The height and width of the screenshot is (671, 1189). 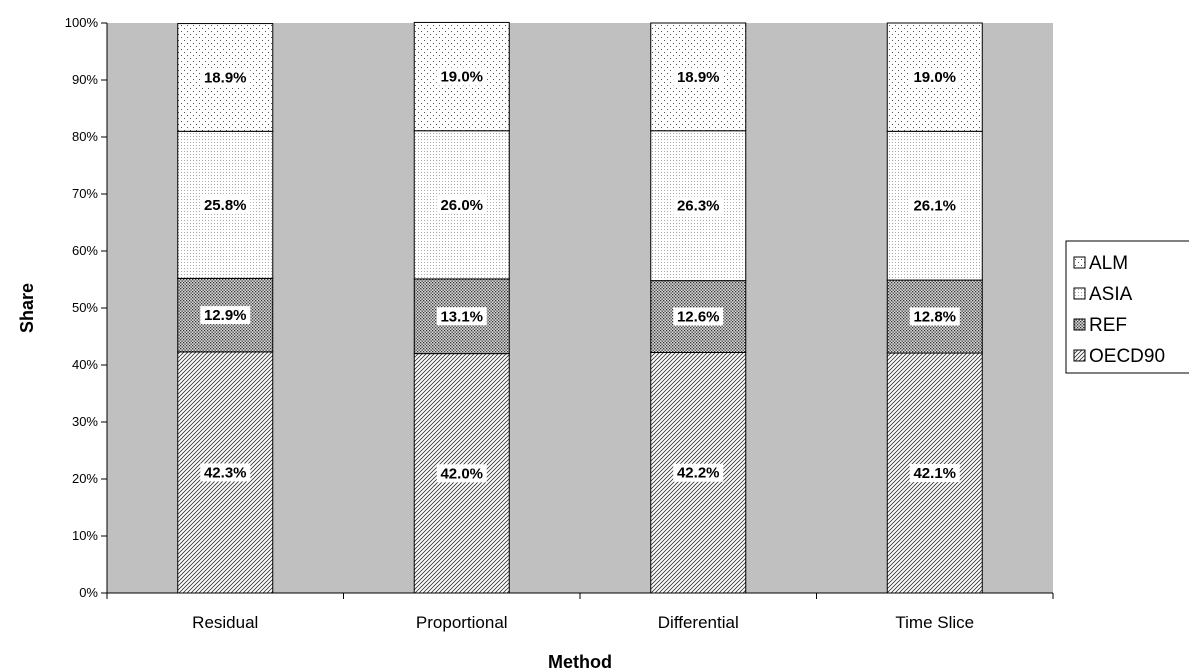 I want to click on y-tick-label: 80%, so click(x=85, y=136).